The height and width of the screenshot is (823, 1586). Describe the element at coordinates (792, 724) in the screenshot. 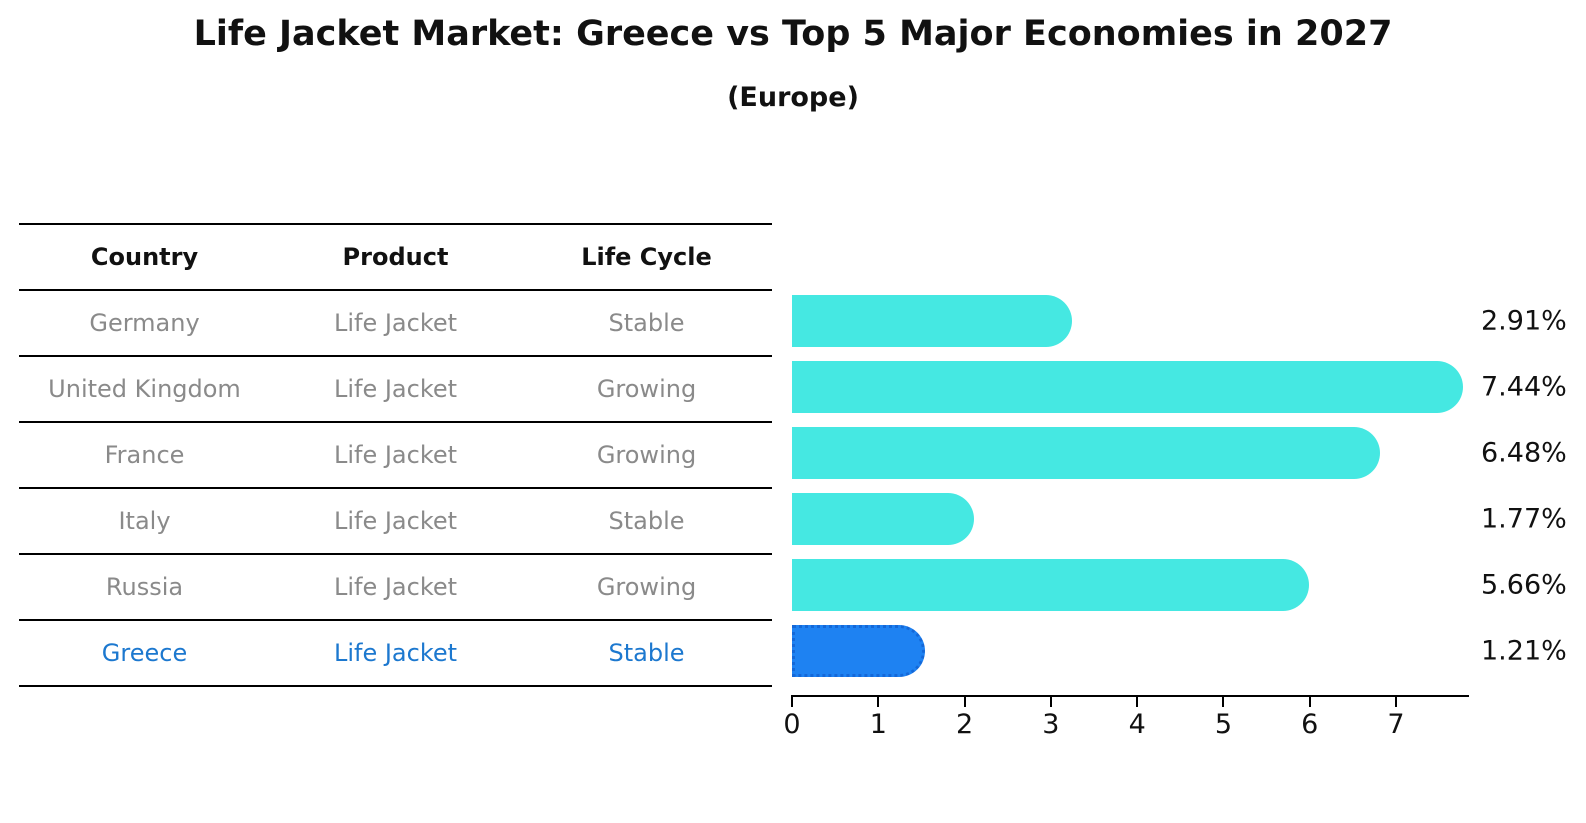

I see `x-tick-label-0: 0` at that location.